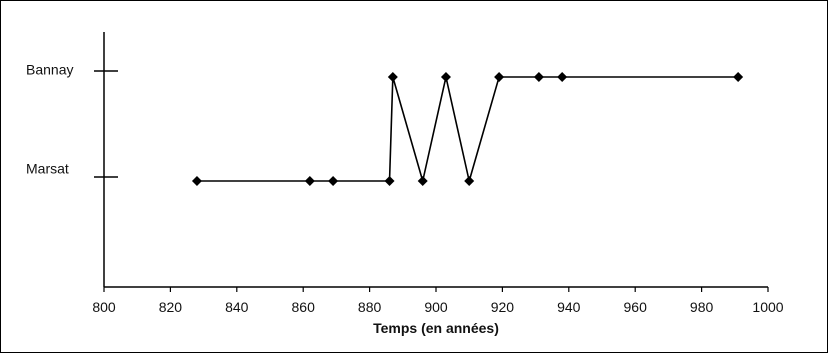  I want to click on x-tick-label: 880, so click(370, 307).